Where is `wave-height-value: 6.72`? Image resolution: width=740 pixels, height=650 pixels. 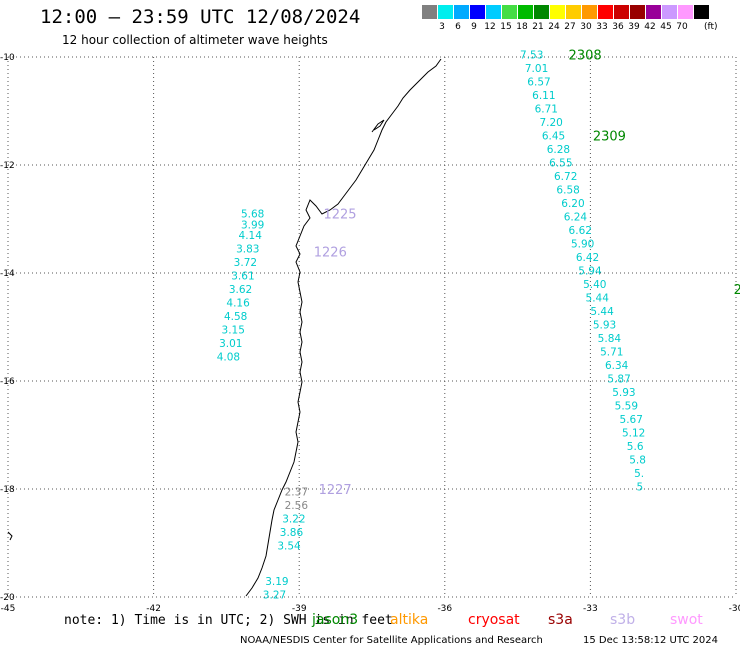 wave-height-value: 6.72 is located at coordinates (565, 177).